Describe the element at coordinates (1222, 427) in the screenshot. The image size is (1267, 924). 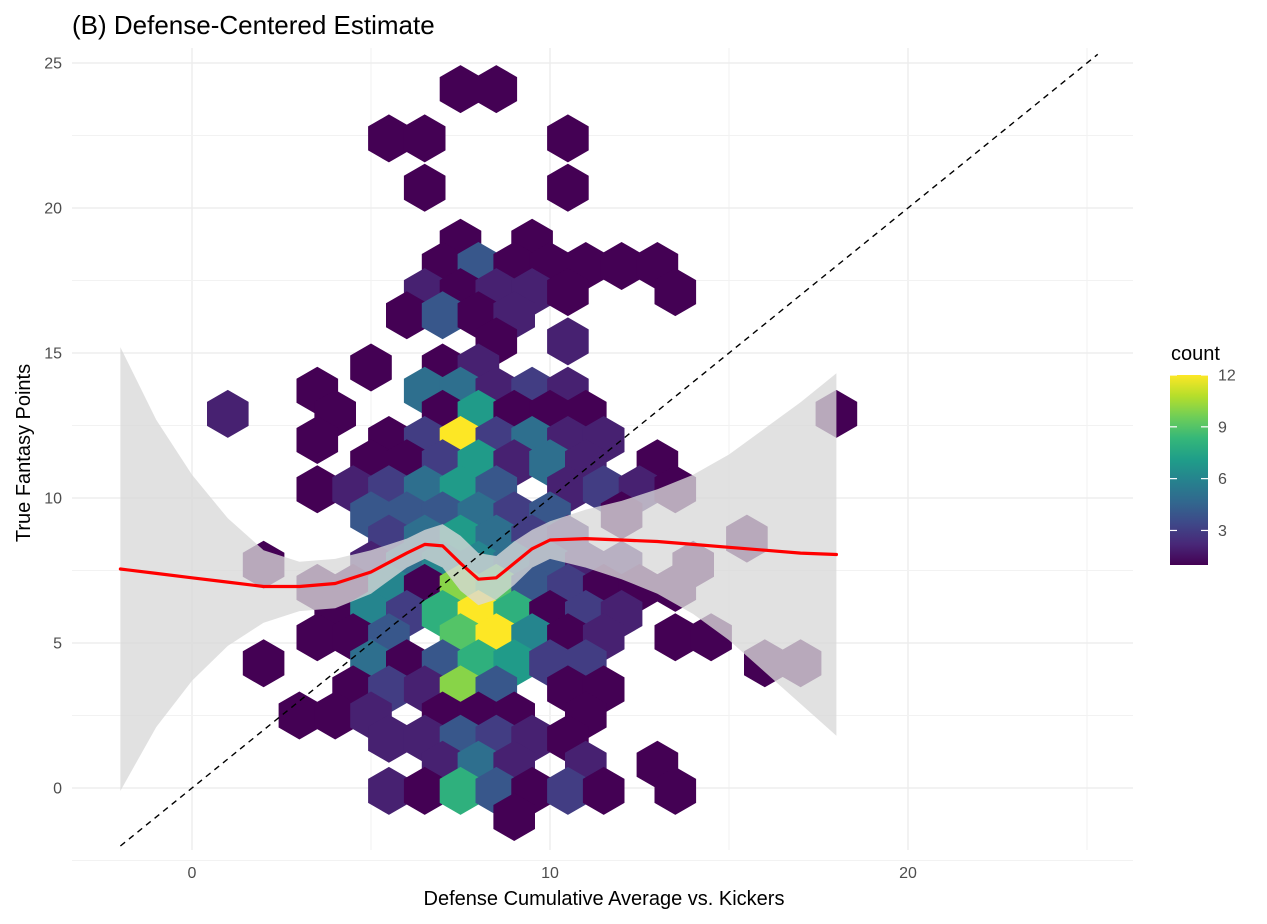
I see `legend-tick-label: 9` at that location.